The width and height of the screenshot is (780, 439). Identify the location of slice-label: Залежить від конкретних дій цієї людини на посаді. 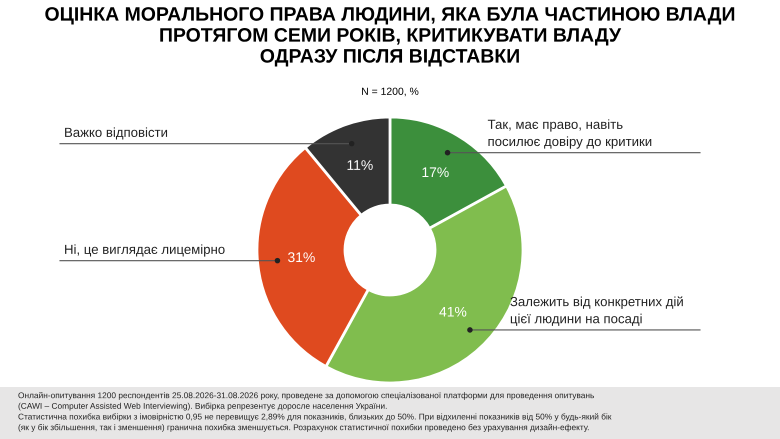
(596, 311).